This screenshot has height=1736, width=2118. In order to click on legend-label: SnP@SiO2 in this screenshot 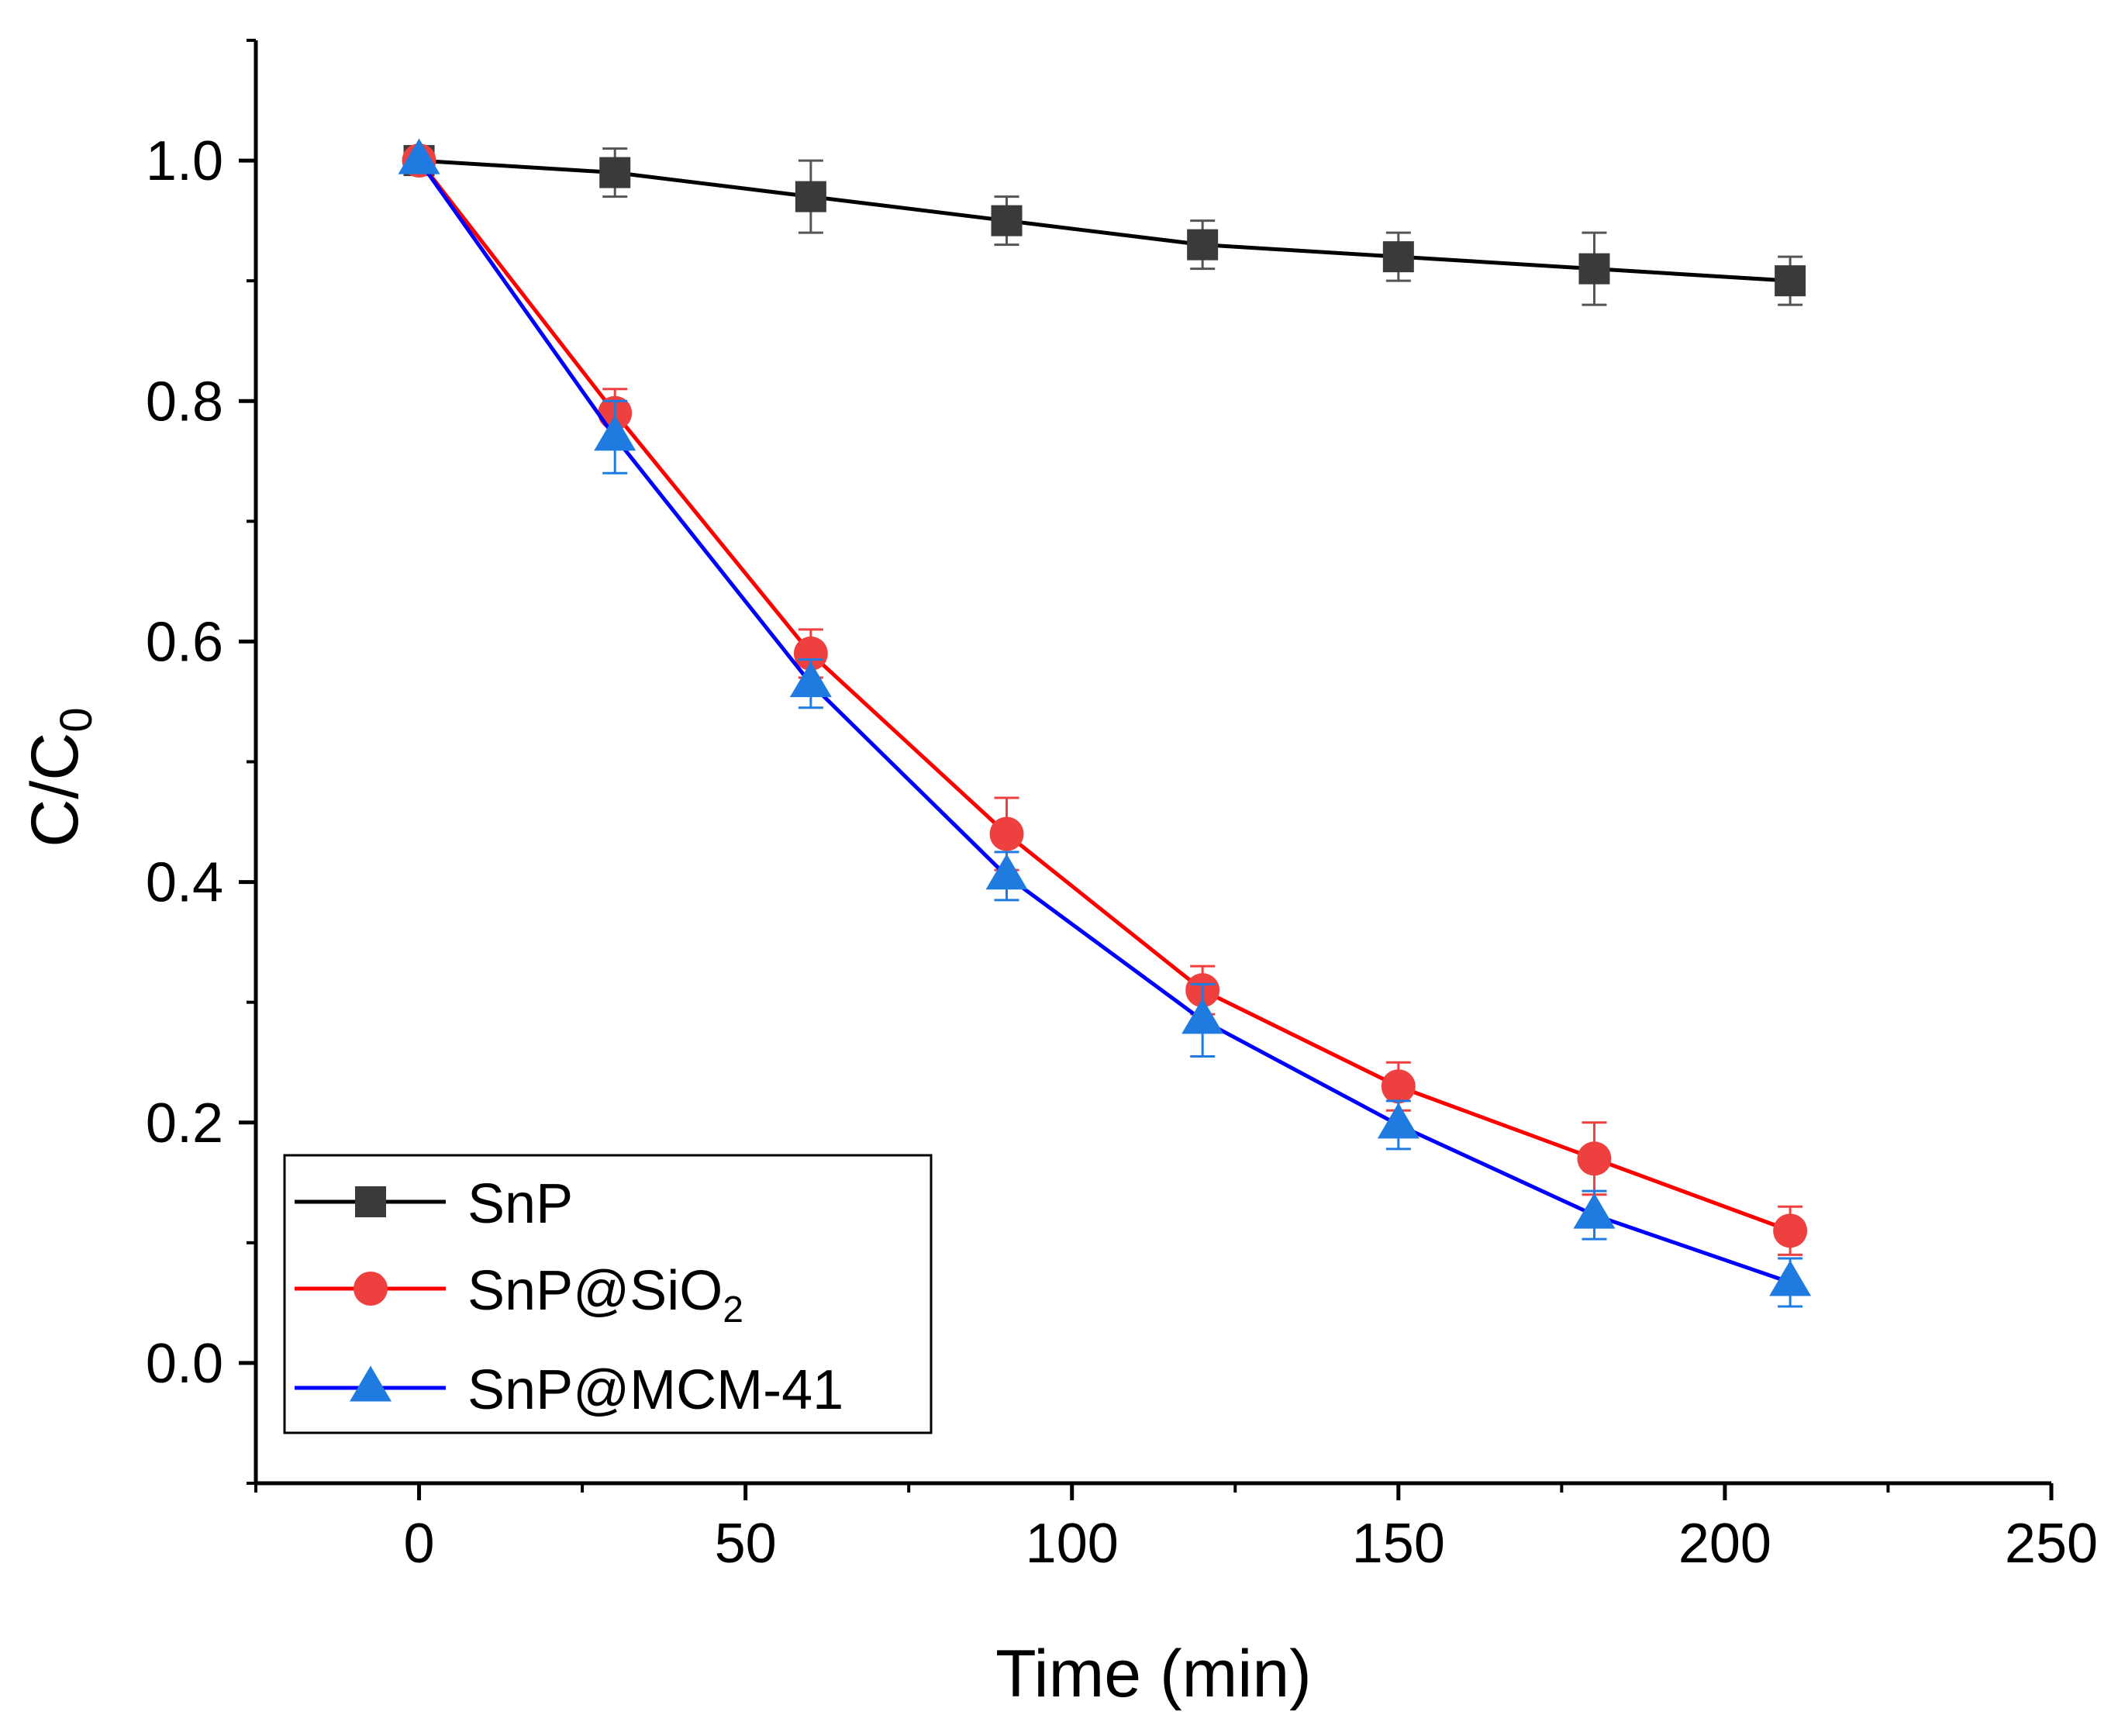, I will do `click(605, 1295)`.